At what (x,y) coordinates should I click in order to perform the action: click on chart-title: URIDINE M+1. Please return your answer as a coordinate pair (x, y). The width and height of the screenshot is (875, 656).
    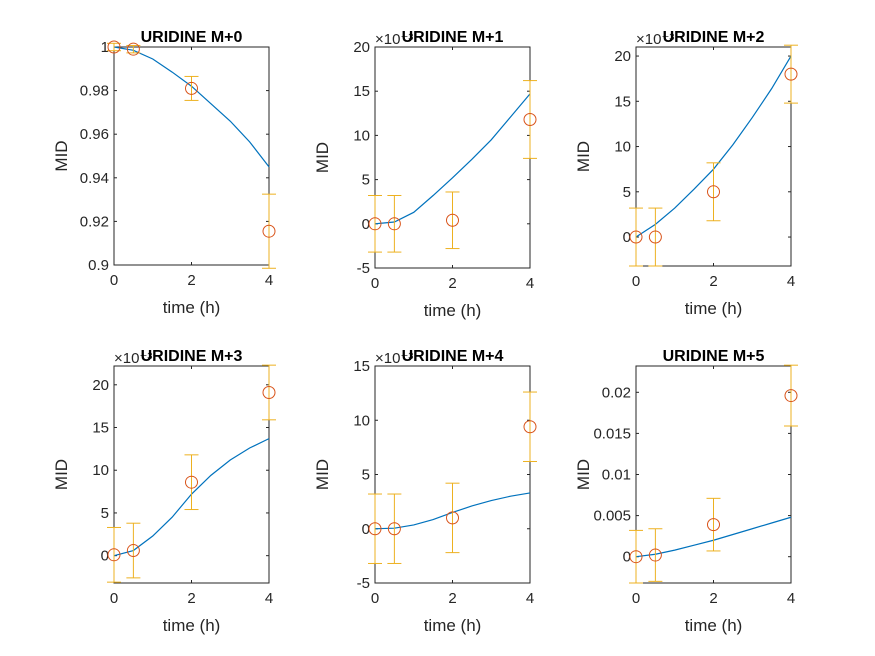
    Looking at the image, I should click on (453, 37).